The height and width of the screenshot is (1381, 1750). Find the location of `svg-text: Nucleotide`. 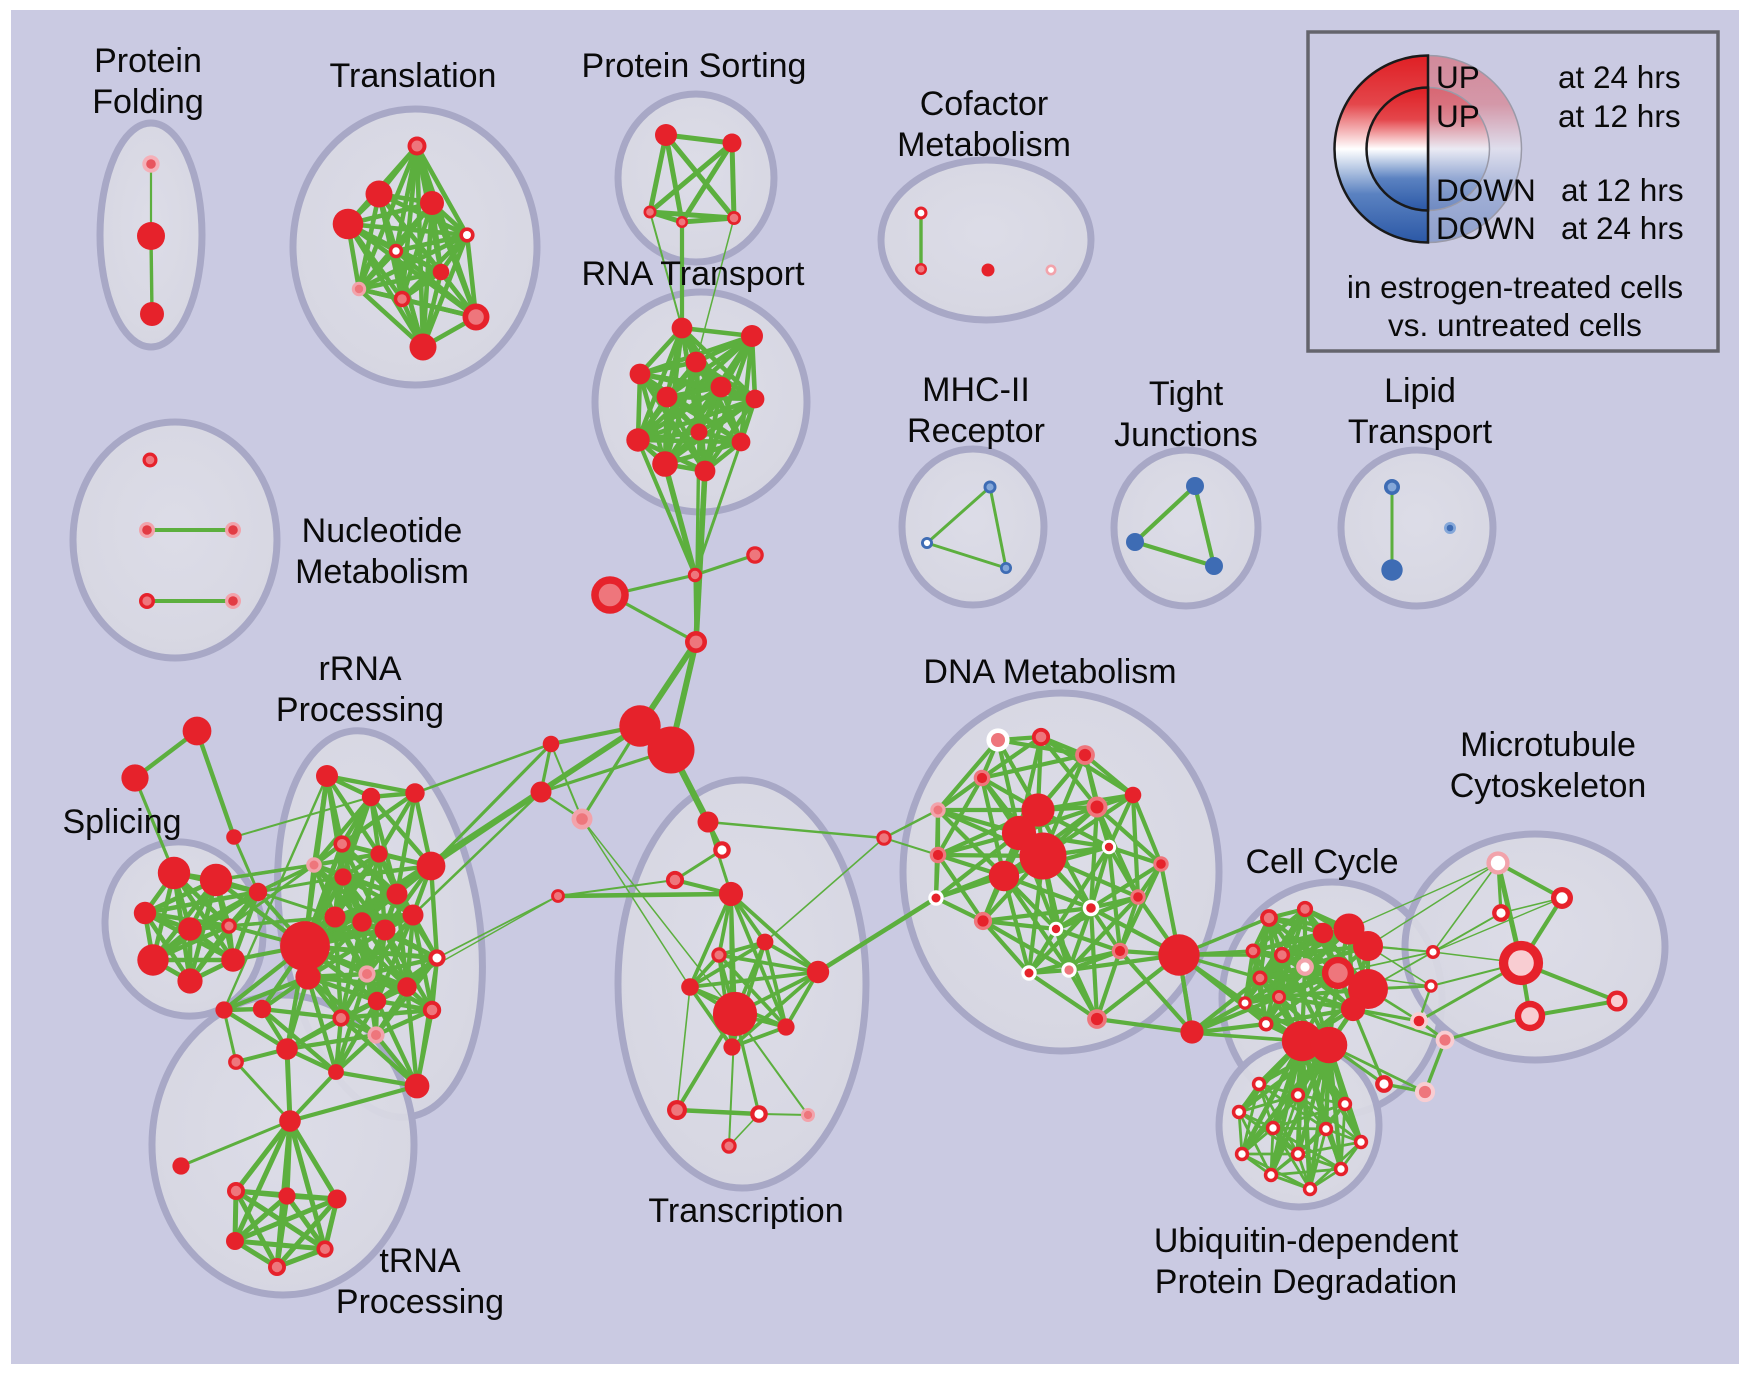

svg-text: Nucleotide is located at coordinates (382, 531).